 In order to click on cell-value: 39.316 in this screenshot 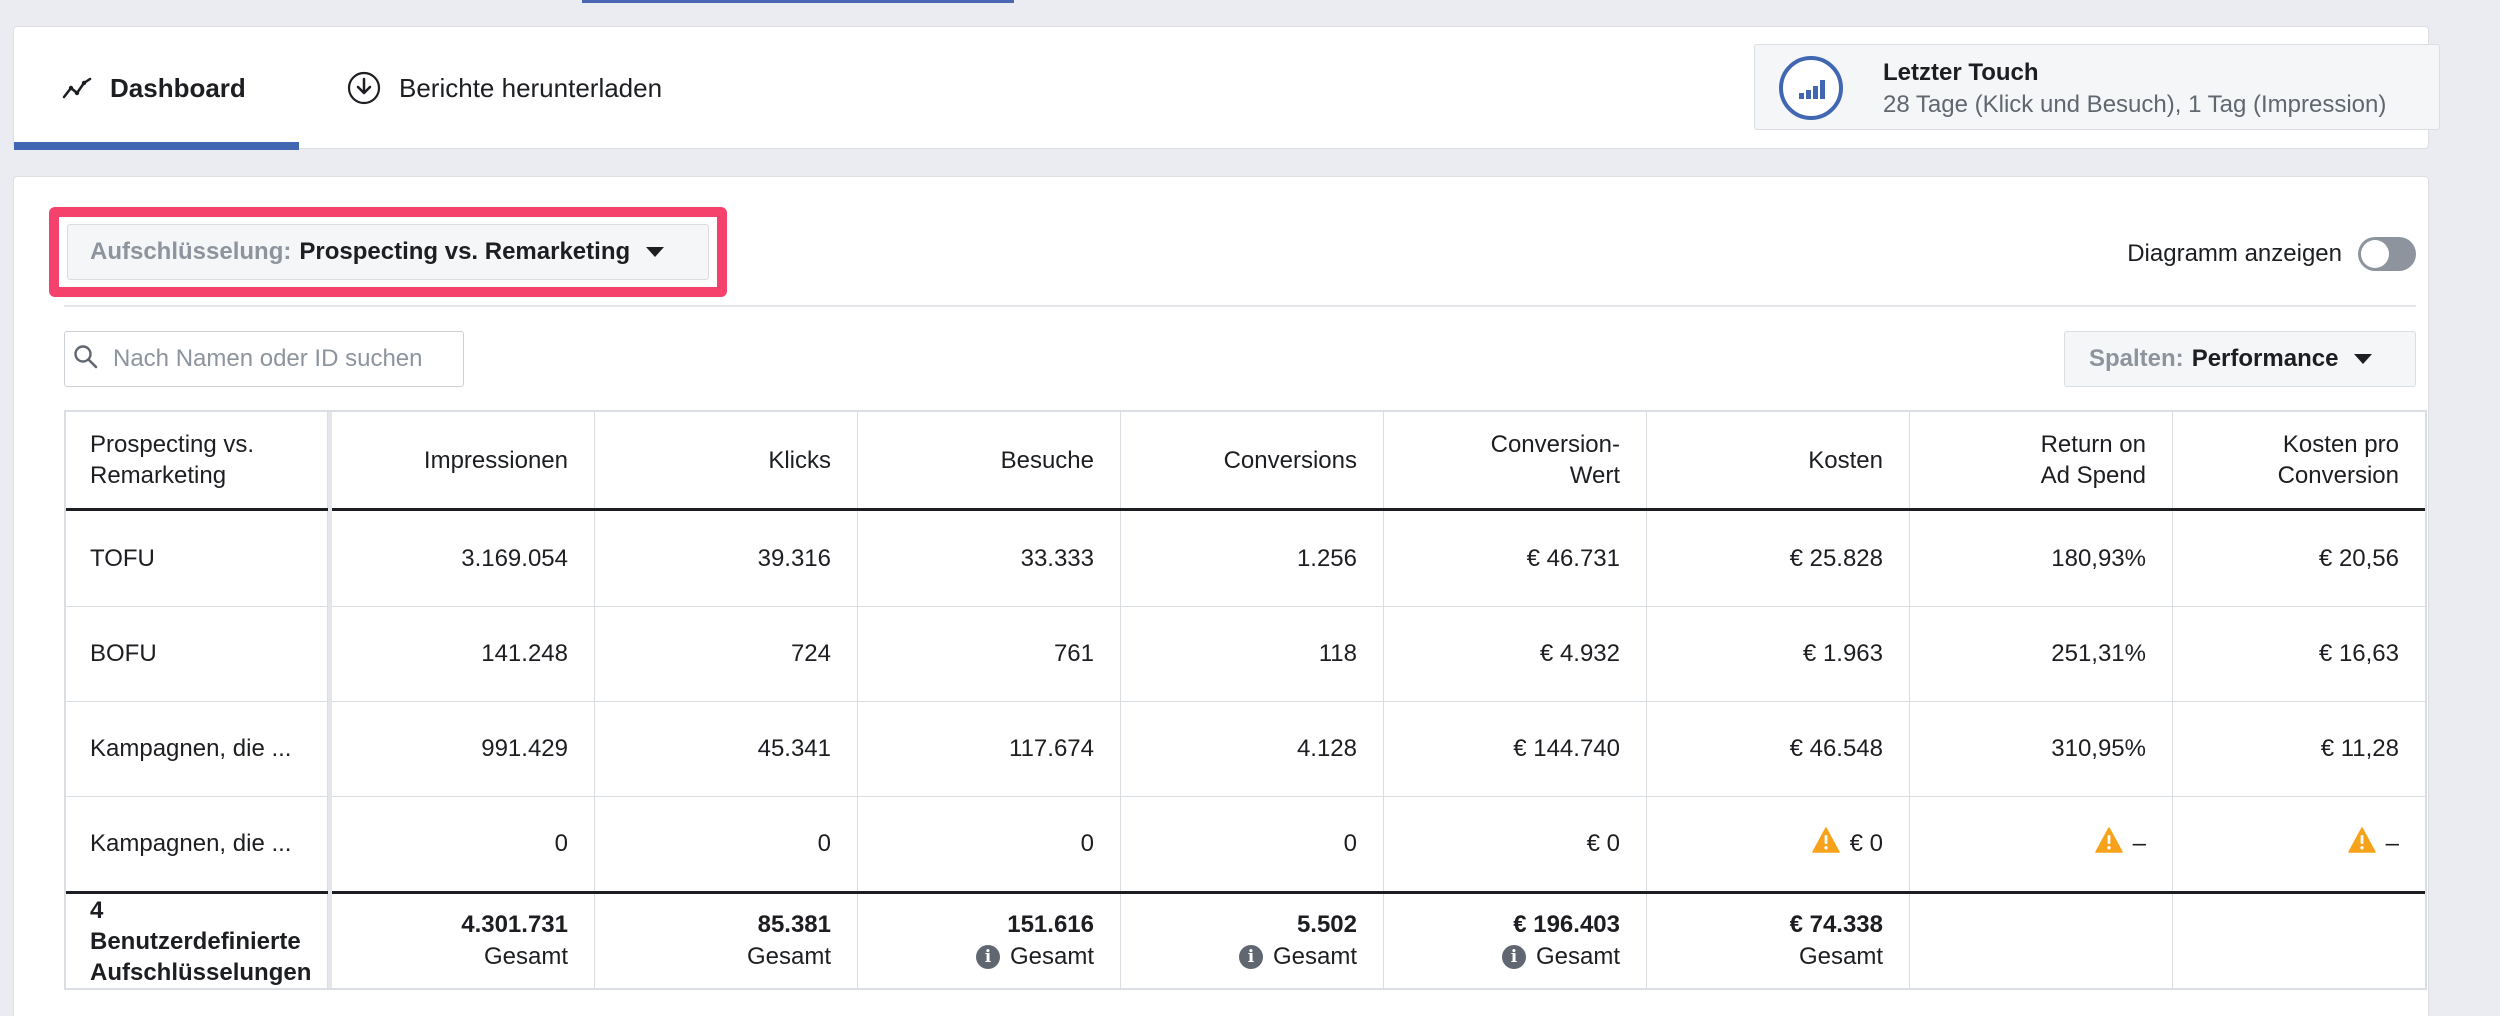, I will do `click(794, 558)`.